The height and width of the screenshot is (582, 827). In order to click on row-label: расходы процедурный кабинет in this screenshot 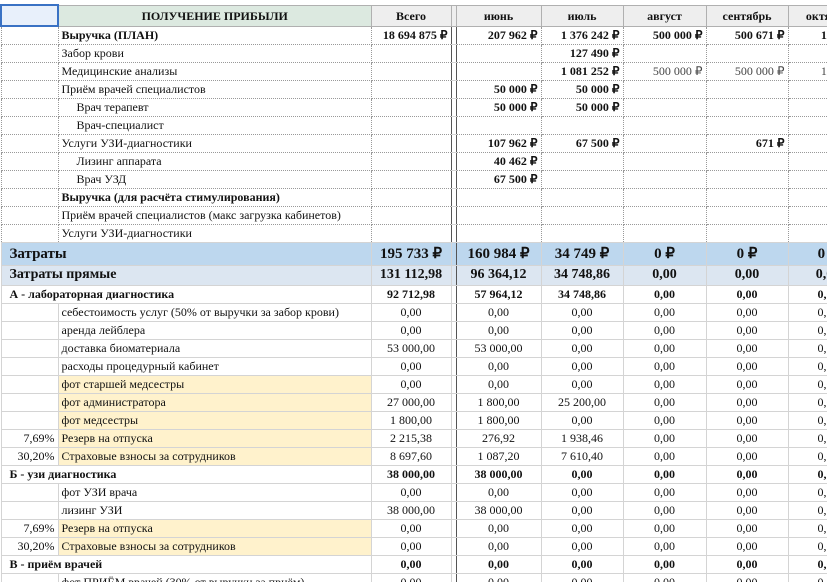, I will do `click(214, 366)`.